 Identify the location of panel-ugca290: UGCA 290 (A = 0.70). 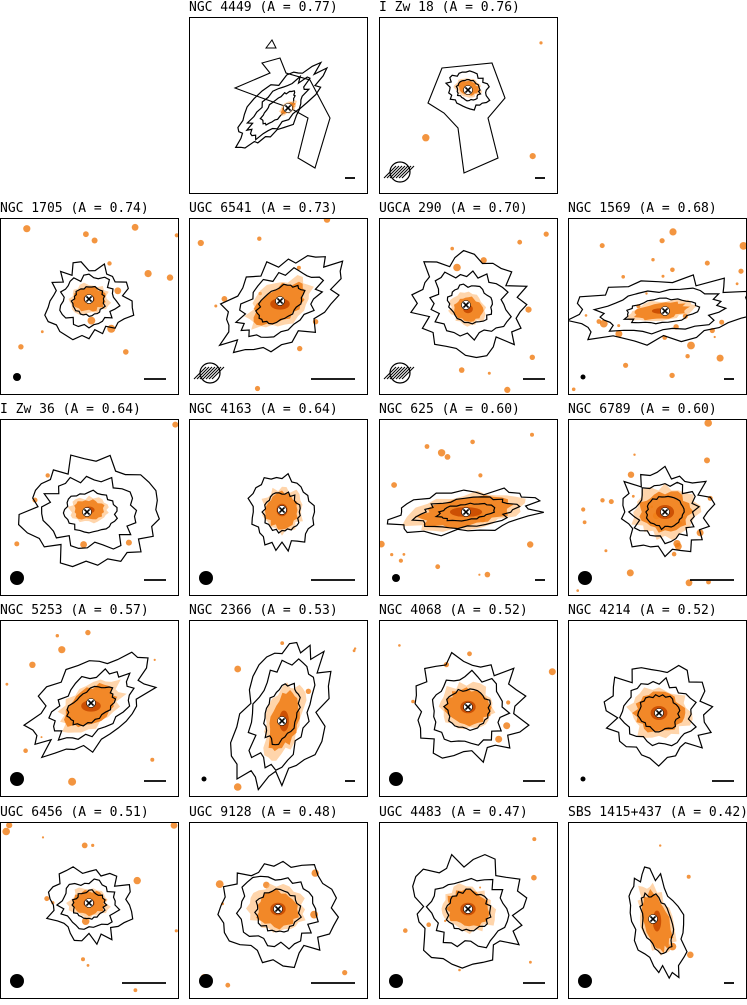
(468, 298).